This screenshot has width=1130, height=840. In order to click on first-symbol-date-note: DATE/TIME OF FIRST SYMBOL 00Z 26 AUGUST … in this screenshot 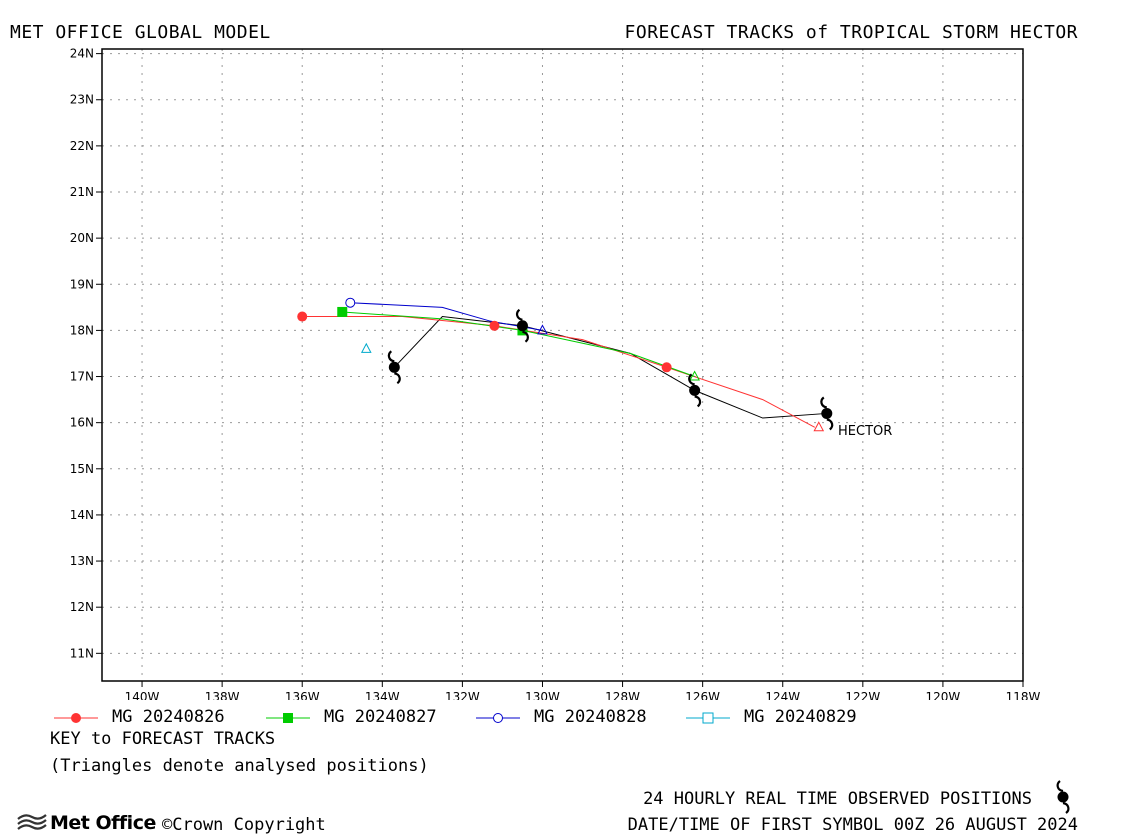, I will do `click(852, 825)`.